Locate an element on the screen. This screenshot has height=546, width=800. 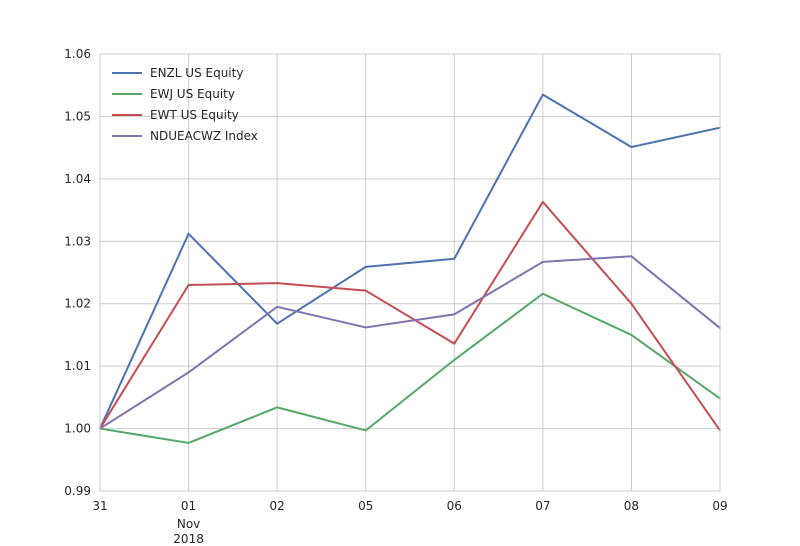
y-tick-label: 1.02 is located at coordinates (77, 304).